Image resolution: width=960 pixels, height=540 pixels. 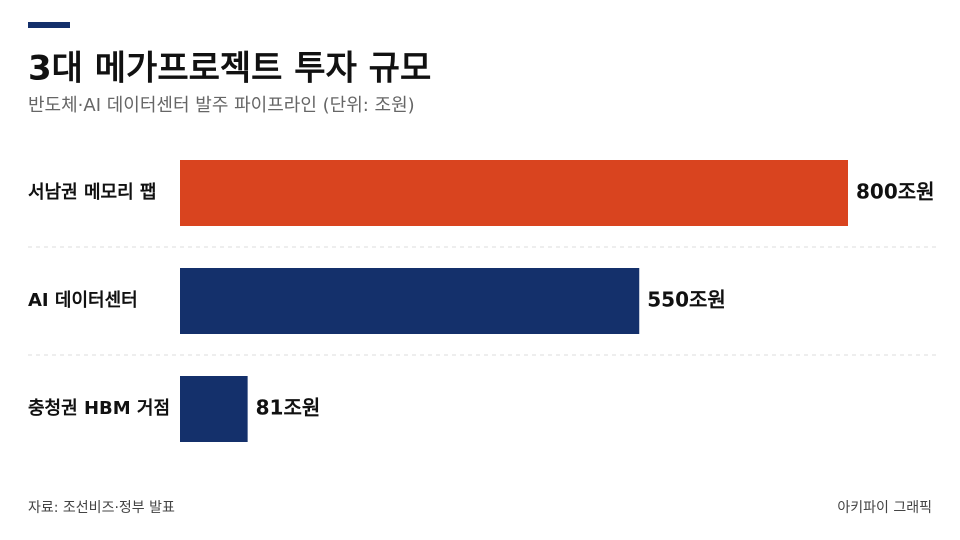 What do you see at coordinates (92, 192) in the screenshot?
I see `category-label: 서남권 메모리 팹` at bounding box center [92, 192].